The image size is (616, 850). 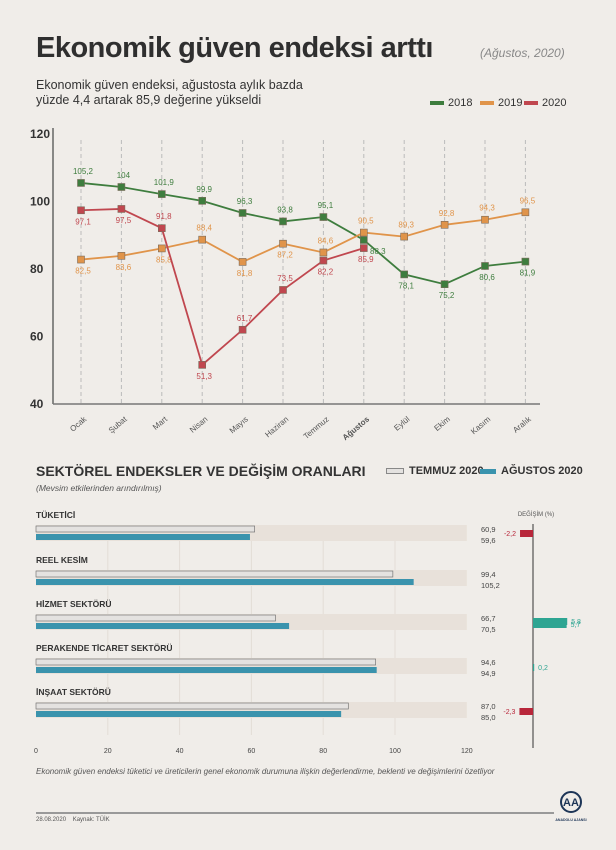 What do you see at coordinates (37, 269) in the screenshot?
I see `y-tick-label: 80` at bounding box center [37, 269].